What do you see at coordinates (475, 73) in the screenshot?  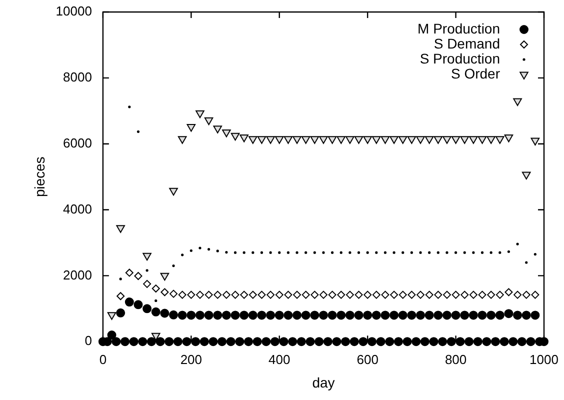 I see `legend-label: S Order` at bounding box center [475, 73].